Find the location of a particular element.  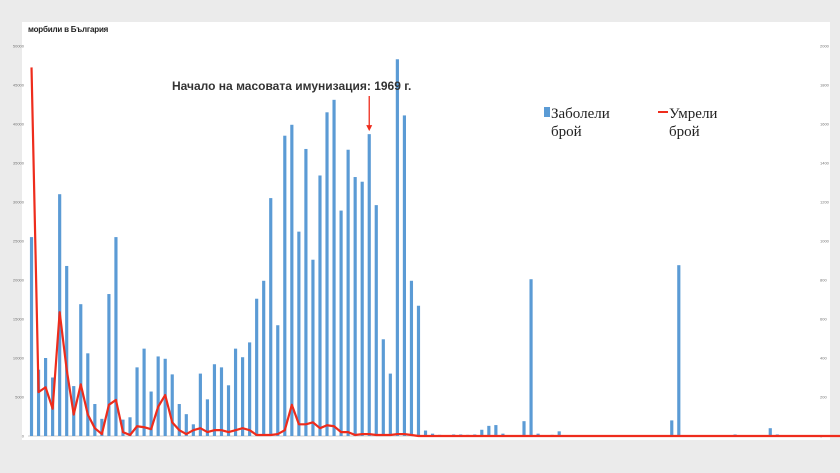

immunization-annotation: Начало на масовата имунизация: 1969 г. is located at coordinates (291, 105).